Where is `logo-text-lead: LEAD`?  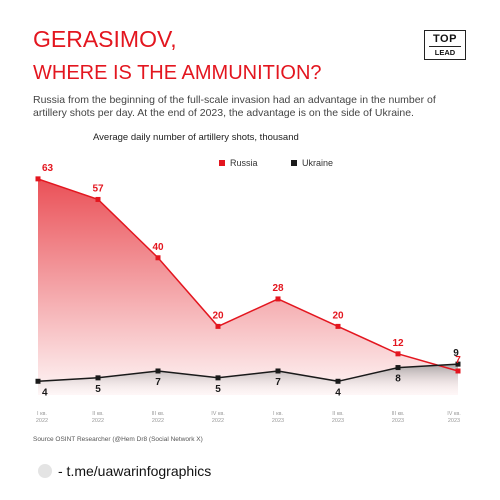
logo-text-lead: LEAD is located at coordinates (445, 52).